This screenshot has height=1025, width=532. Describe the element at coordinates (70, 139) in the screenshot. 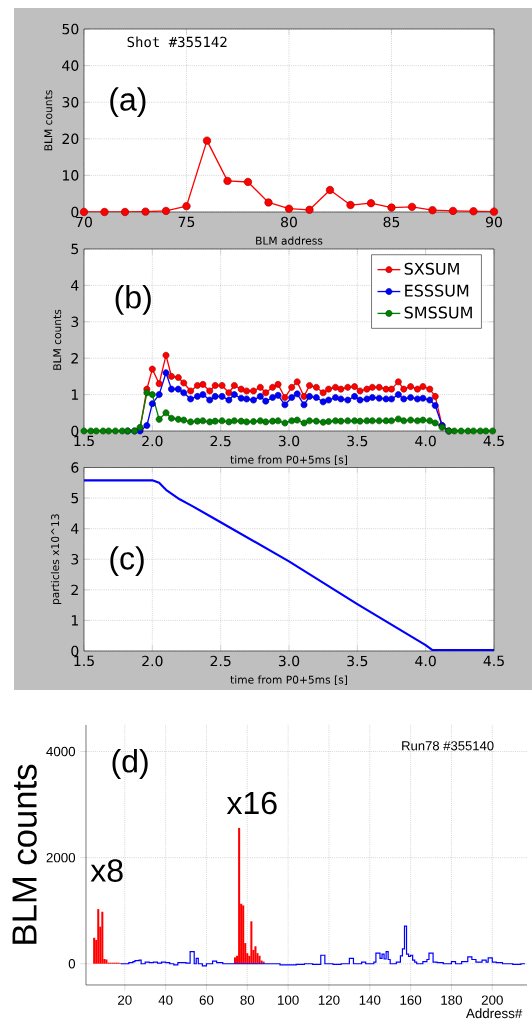

I see `y-tick-label: 20` at that location.